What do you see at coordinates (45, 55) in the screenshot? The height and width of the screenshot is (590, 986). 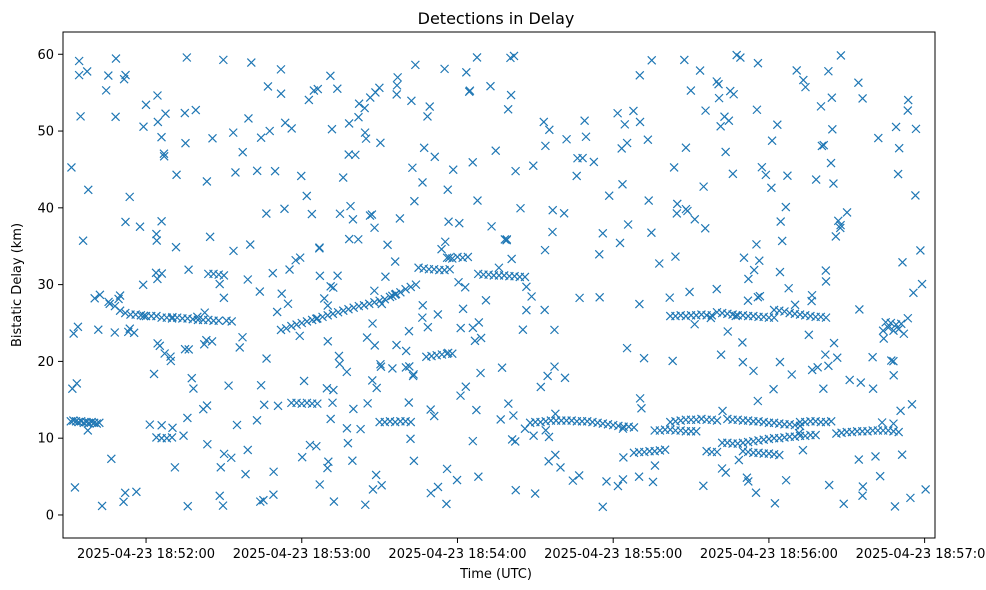 I see `y-tick-label: 60` at bounding box center [45, 55].